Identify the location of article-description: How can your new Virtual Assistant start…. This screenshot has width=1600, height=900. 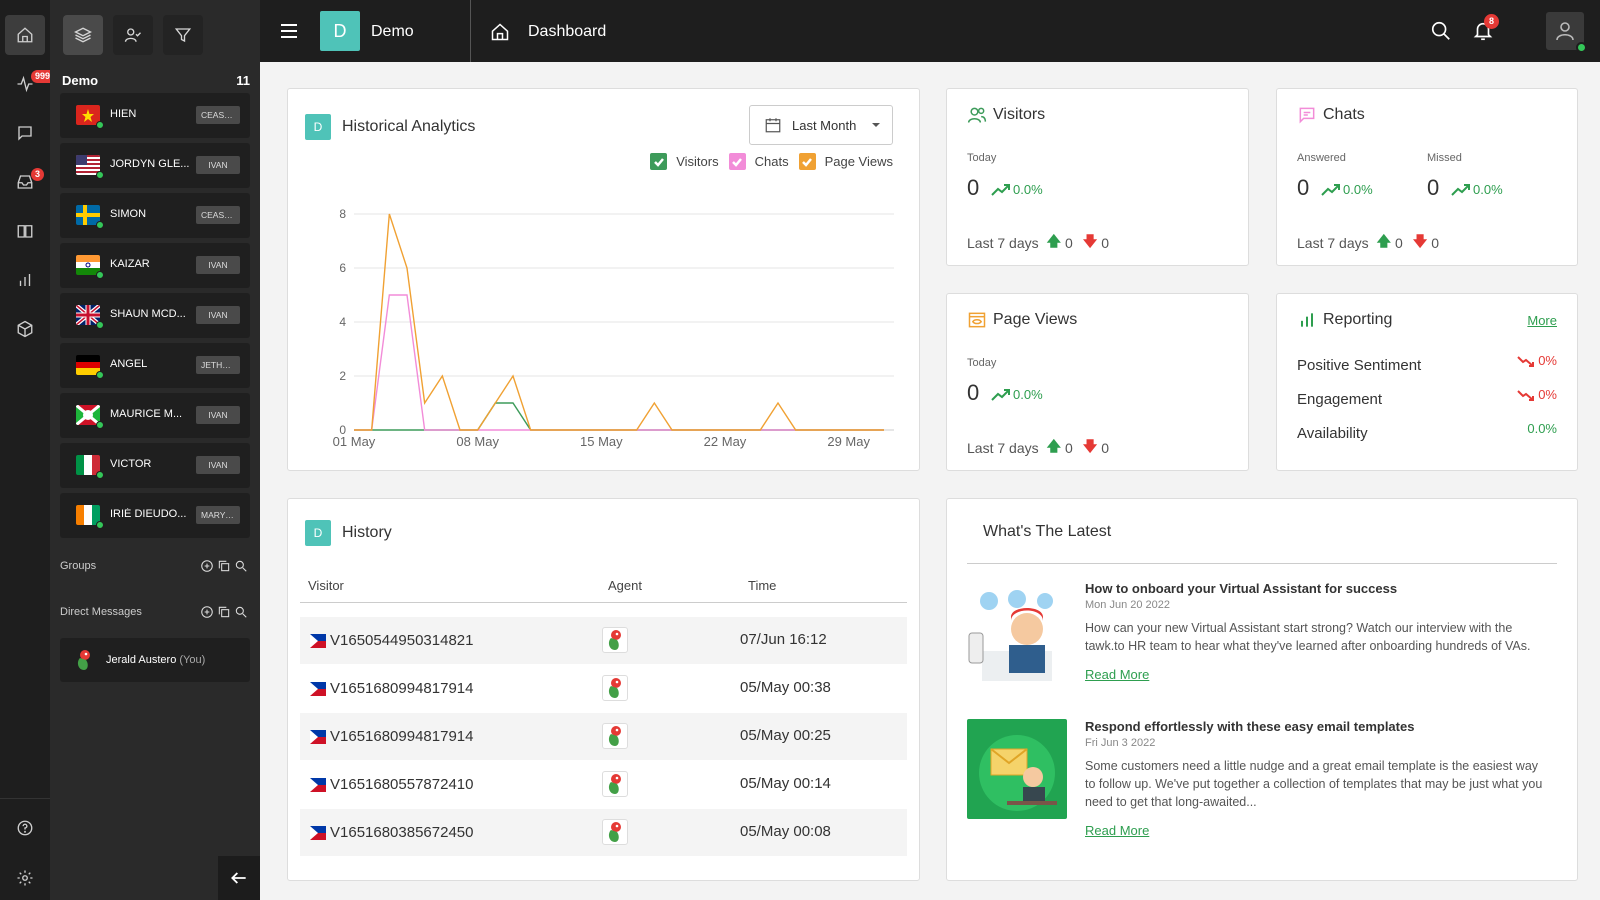
(1308, 637).